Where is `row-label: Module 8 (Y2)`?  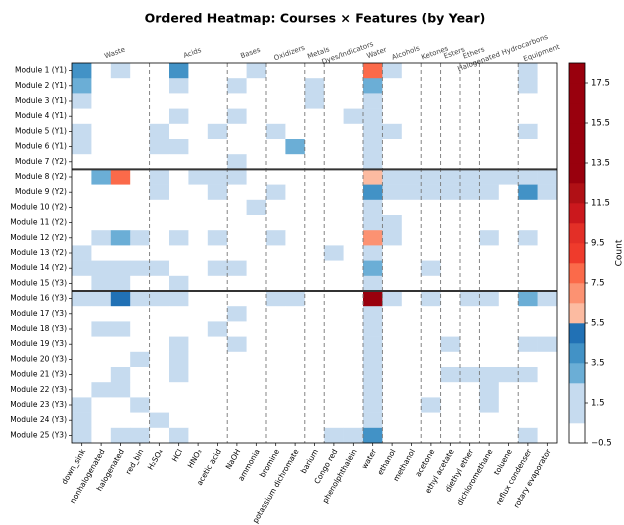 row-label: Module 8 (Y2) is located at coordinates (41, 176).